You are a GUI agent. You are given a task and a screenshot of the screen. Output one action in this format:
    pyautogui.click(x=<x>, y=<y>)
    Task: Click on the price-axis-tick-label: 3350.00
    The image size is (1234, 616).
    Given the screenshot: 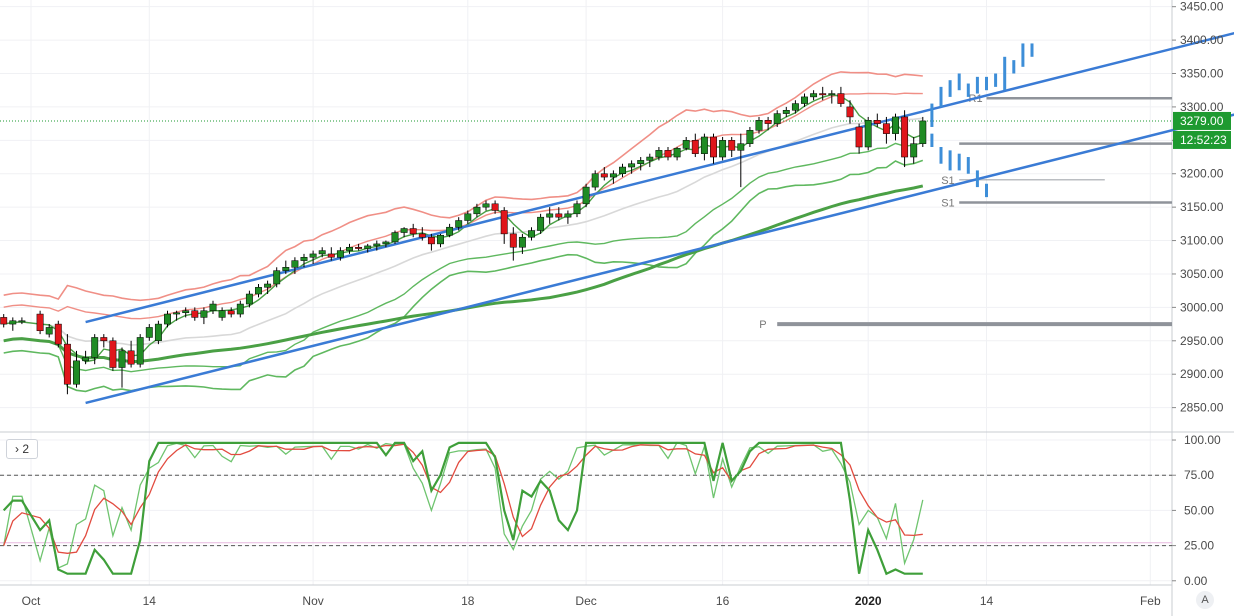 What is the action you would take?
    pyautogui.click(x=1202, y=74)
    